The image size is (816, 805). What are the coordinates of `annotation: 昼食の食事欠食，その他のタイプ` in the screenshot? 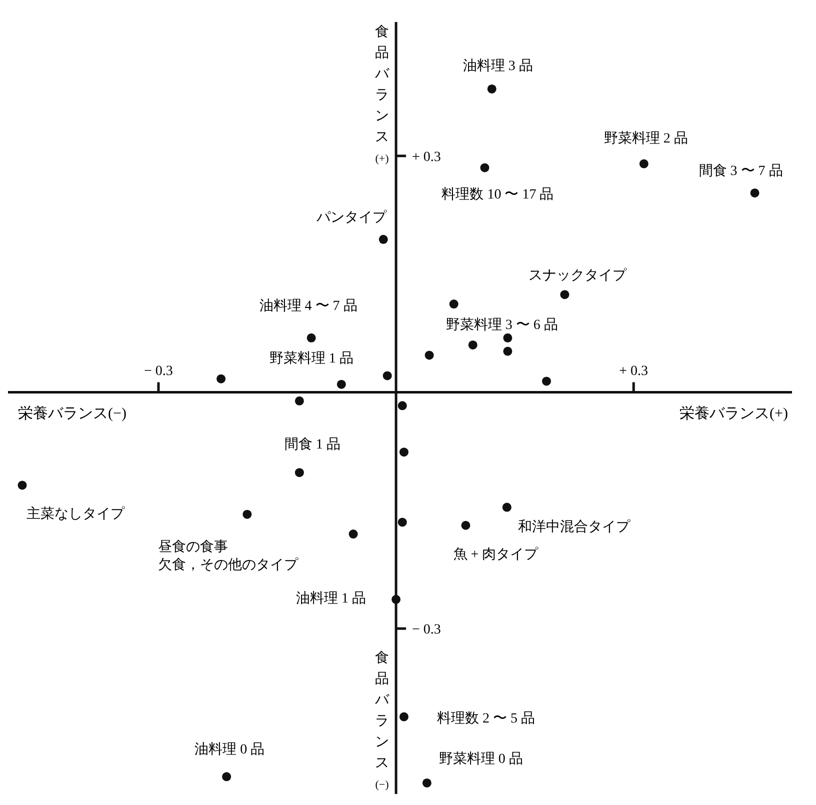 It's located at (229, 556).